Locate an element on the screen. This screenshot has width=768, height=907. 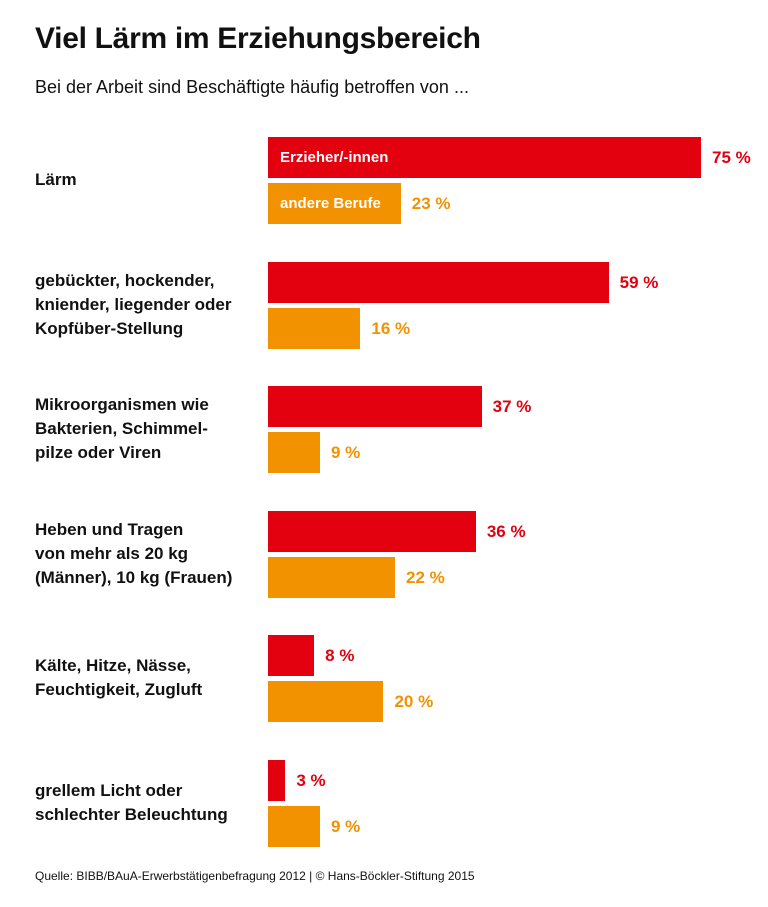
data-label: 22 % is located at coordinates (425, 577).